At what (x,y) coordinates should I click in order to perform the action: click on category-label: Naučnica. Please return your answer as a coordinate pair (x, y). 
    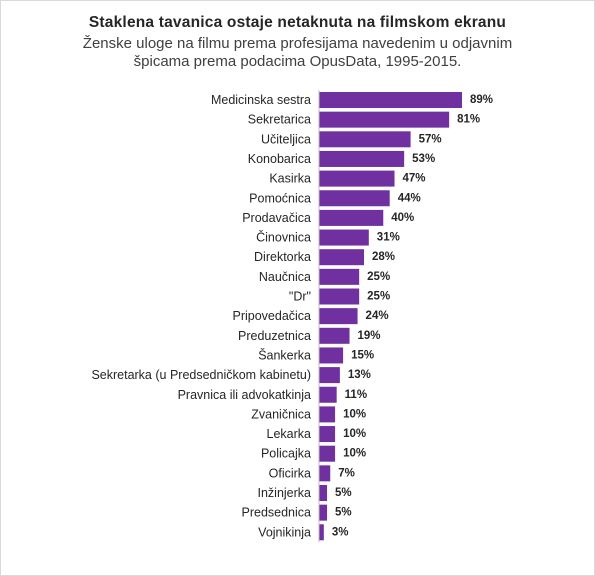
    Looking at the image, I should click on (285, 277).